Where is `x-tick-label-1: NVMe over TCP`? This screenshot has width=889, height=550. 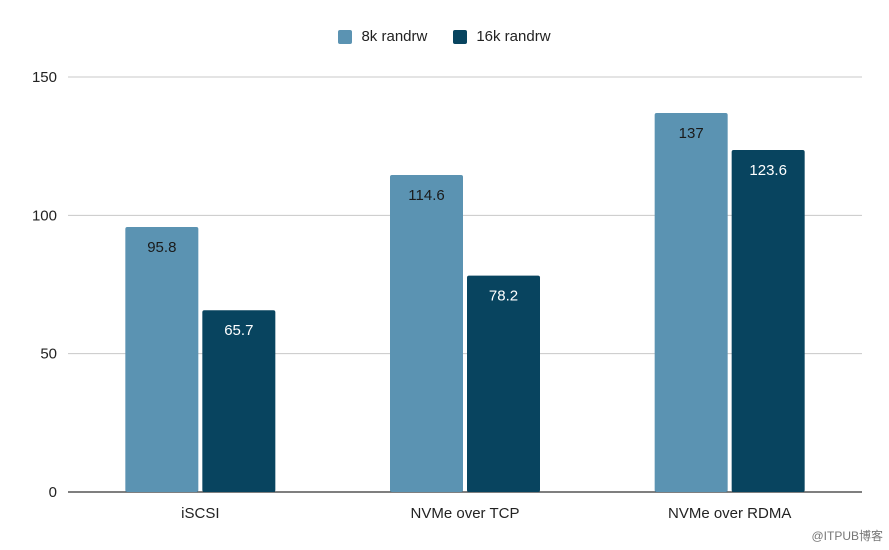
x-tick-label-1: NVMe over TCP is located at coordinates (465, 513).